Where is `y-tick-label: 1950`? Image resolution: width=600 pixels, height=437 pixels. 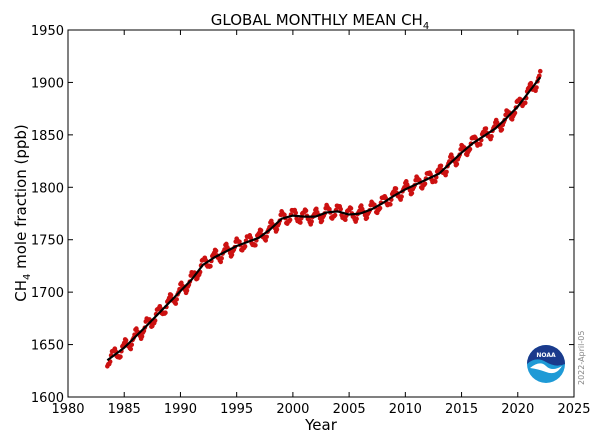
y-tick-label: 1950 is located at coordinates (47, 31).